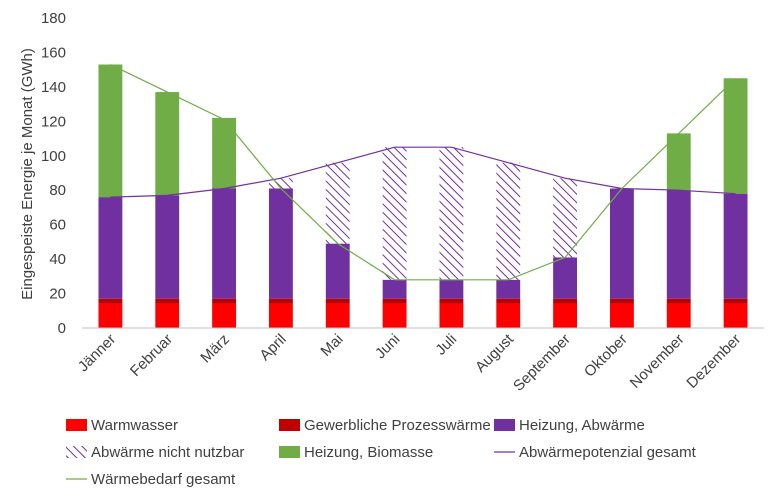 This screenshot has width=774, height=501. What do you see at coordinates (62, 328) in the screenshot?
I see `y-tick-label: 0` at bounding box center [62, 328].